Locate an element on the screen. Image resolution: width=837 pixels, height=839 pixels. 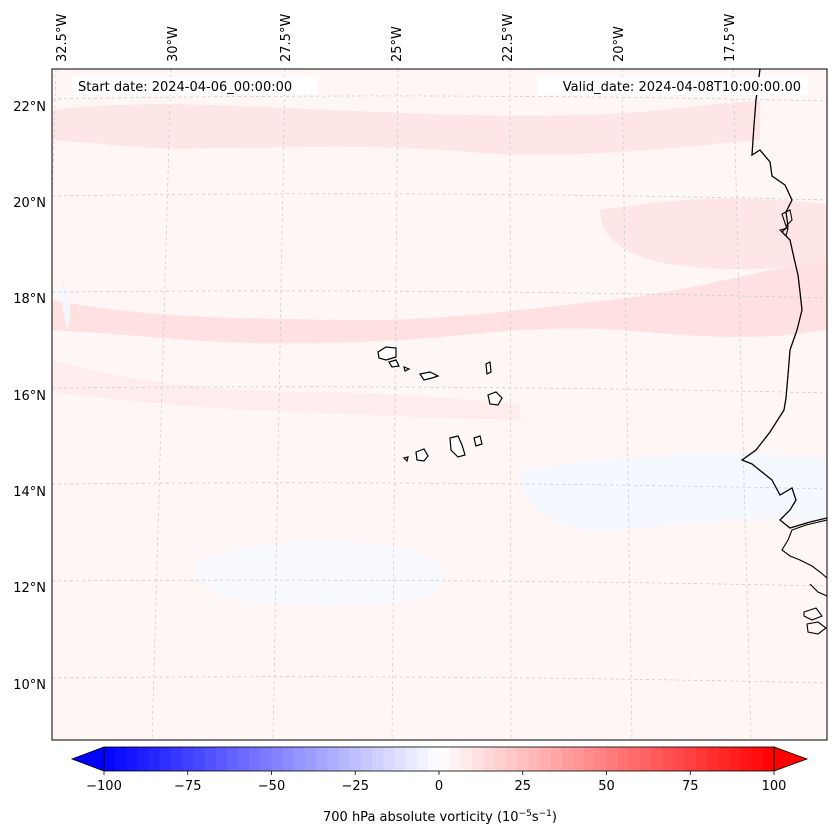
positive-vorticity-band-south is located at coordinates (286, 390).